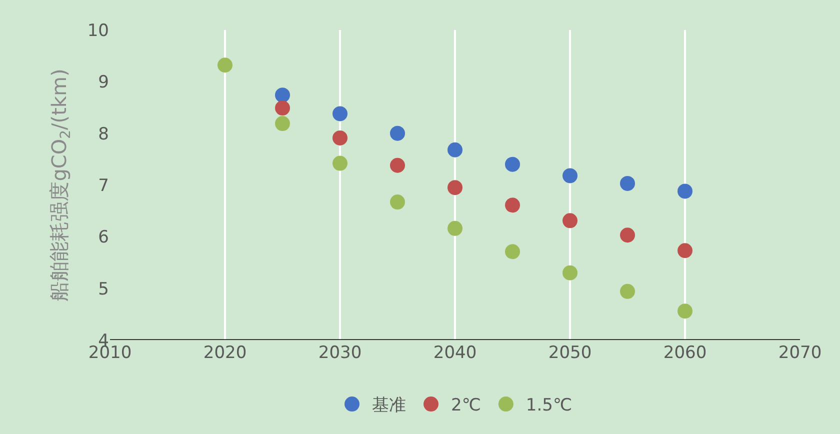  What do you see at coordinates (570, 353) in the screenshot?
I see `x-tick-label: 2050` at bounding box center [570, 353].